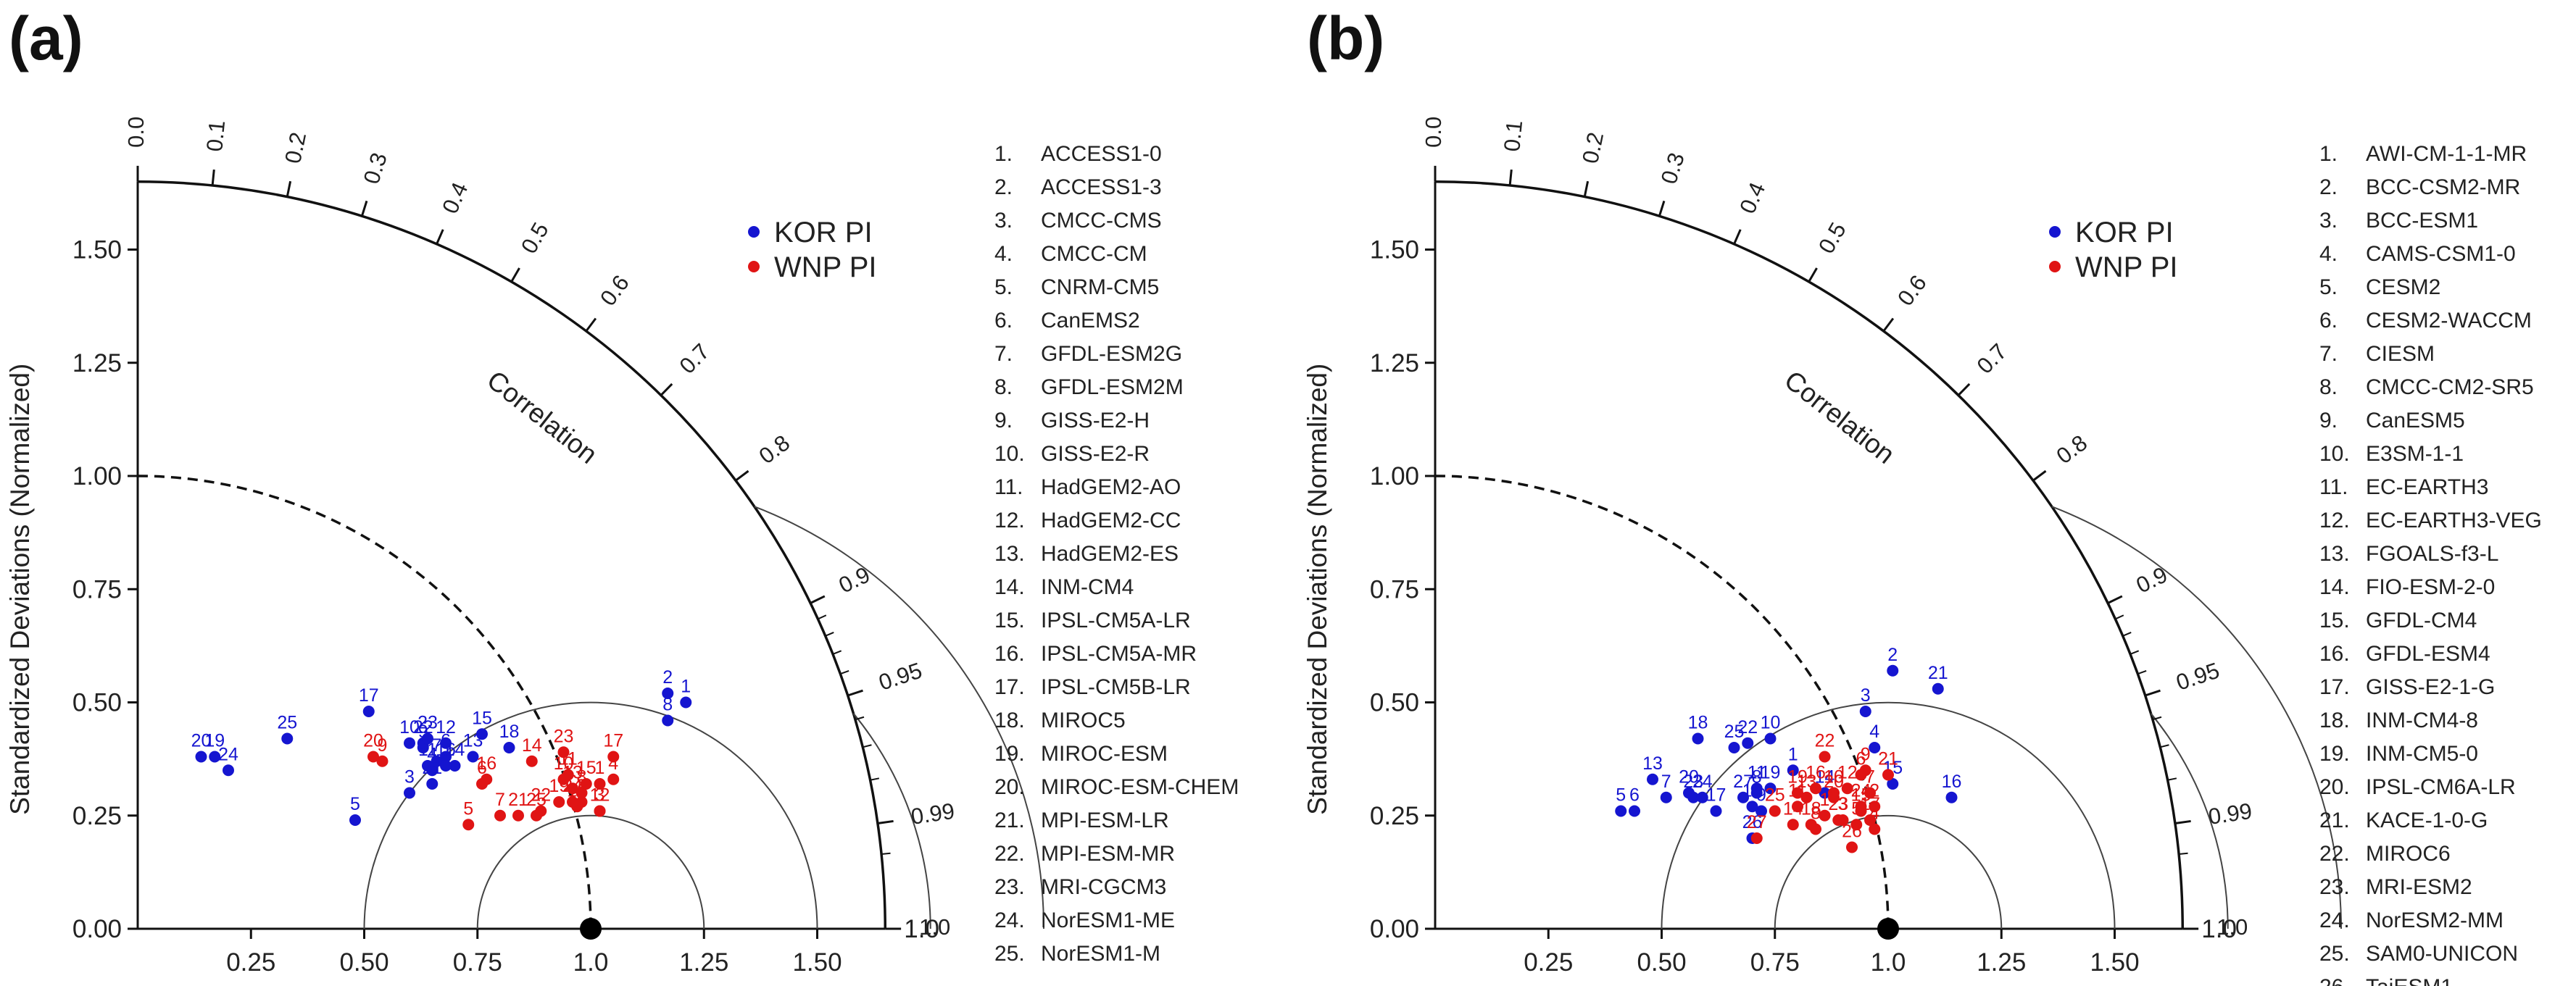 Image resolution: width=2576 pixels, height=986 pixels. I want to click on rms-arc, so click(2196, 717).